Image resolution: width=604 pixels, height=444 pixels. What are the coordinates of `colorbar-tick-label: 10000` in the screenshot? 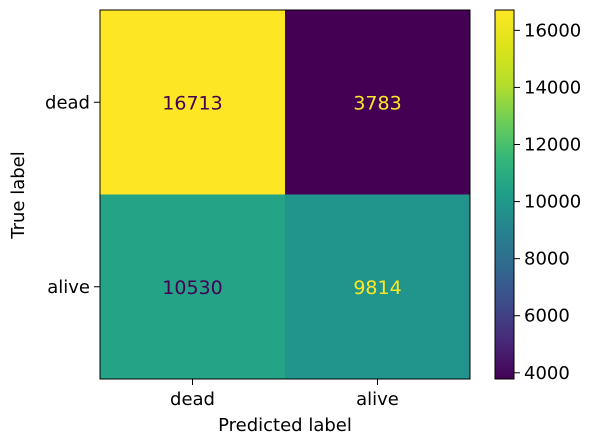 It's located at (552, 202).